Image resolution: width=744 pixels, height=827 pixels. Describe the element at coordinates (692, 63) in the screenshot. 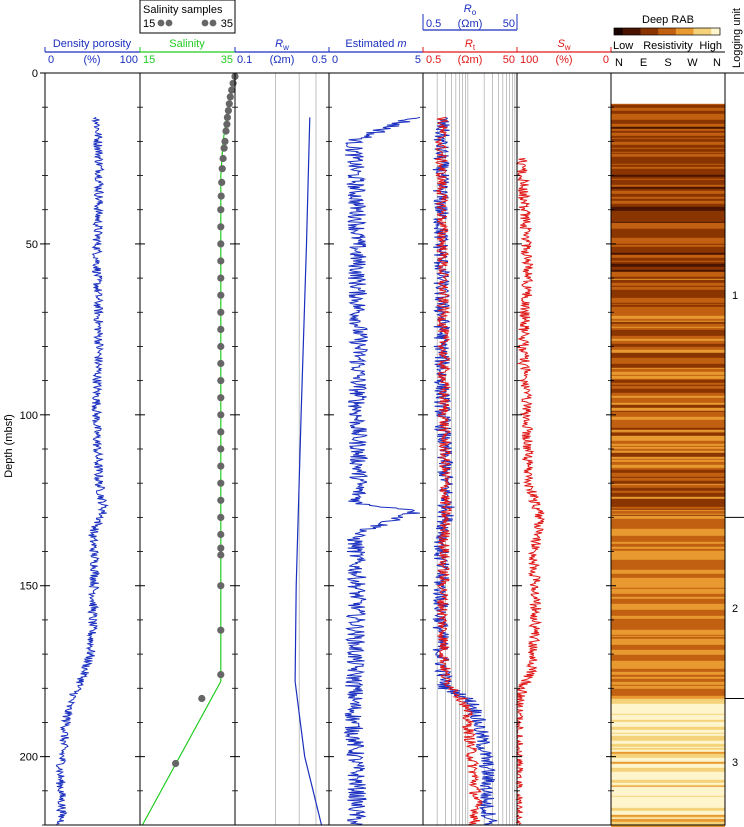

I see `azimuth-label: W` at that location.